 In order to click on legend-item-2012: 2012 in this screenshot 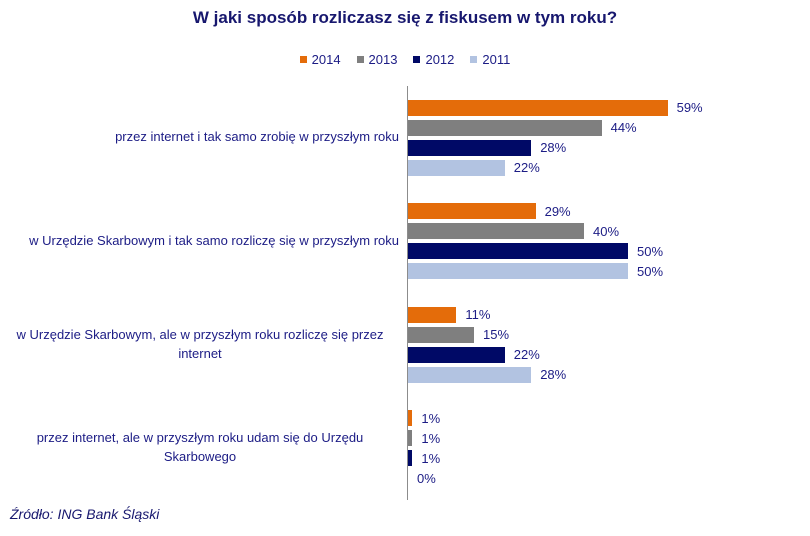, I will do `click(433, 59)`.